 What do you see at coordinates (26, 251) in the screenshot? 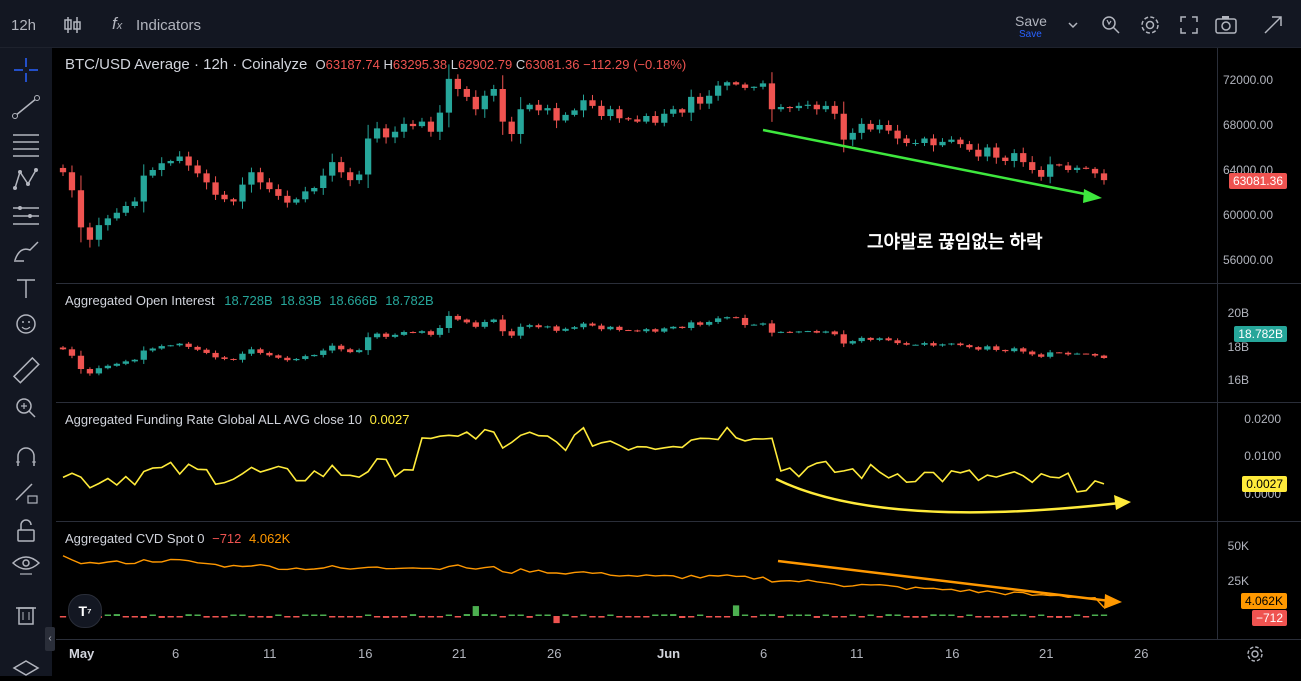
I see `brush-icon` at bounding box center [26, 251].